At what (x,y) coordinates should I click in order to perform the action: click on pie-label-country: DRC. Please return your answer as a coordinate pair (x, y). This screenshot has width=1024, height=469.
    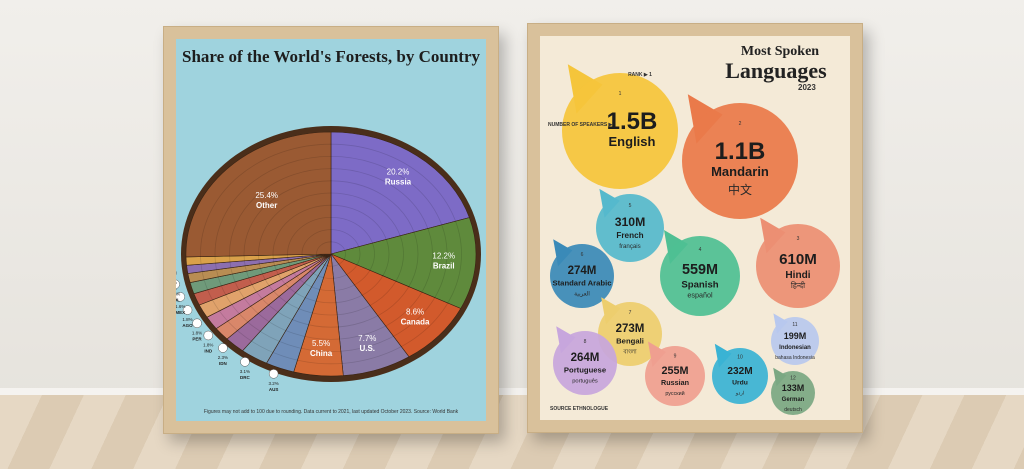
    Looking at the image, I should click on (245, 377).